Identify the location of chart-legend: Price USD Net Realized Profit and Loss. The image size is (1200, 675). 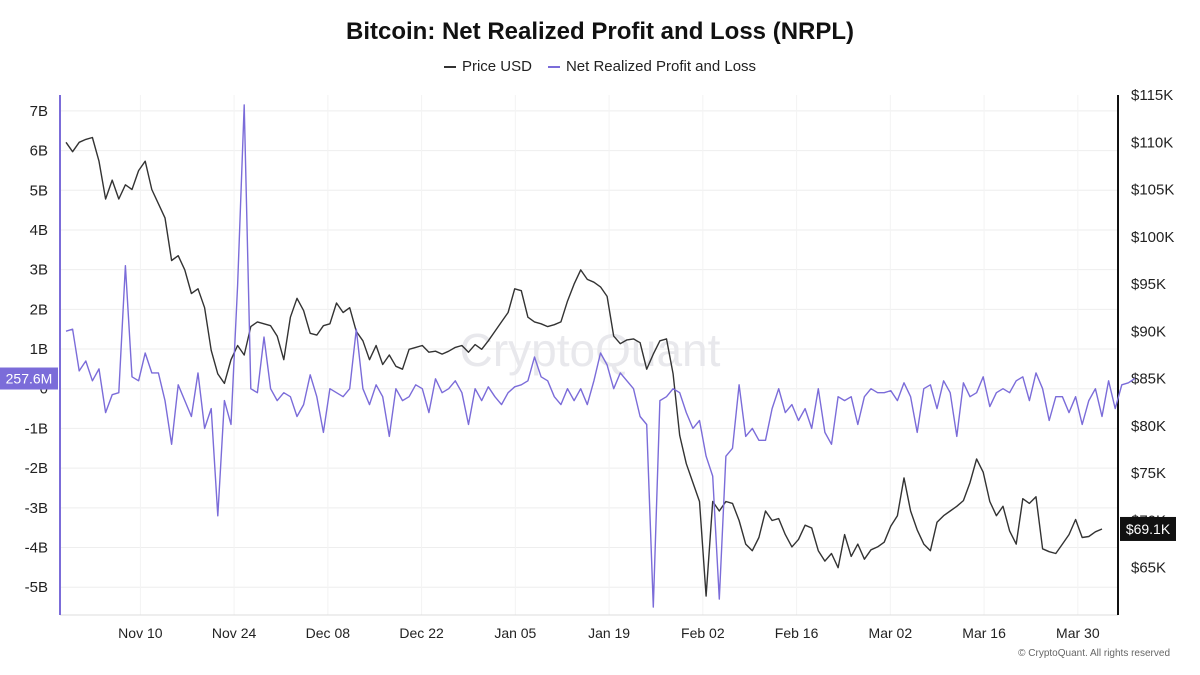
(600, 66).